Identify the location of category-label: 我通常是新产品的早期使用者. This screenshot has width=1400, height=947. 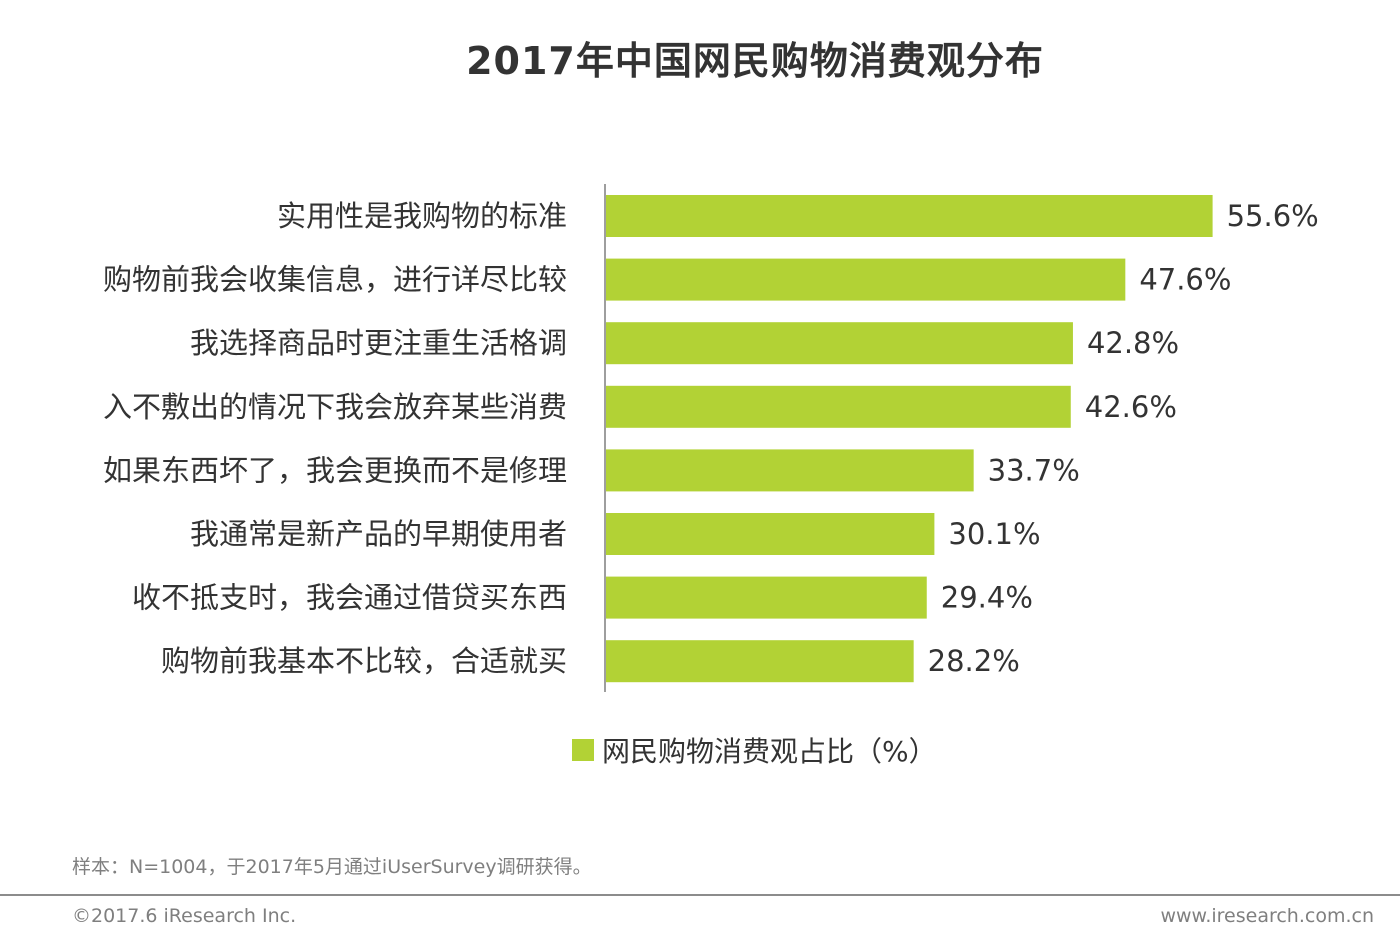
(378, 534).